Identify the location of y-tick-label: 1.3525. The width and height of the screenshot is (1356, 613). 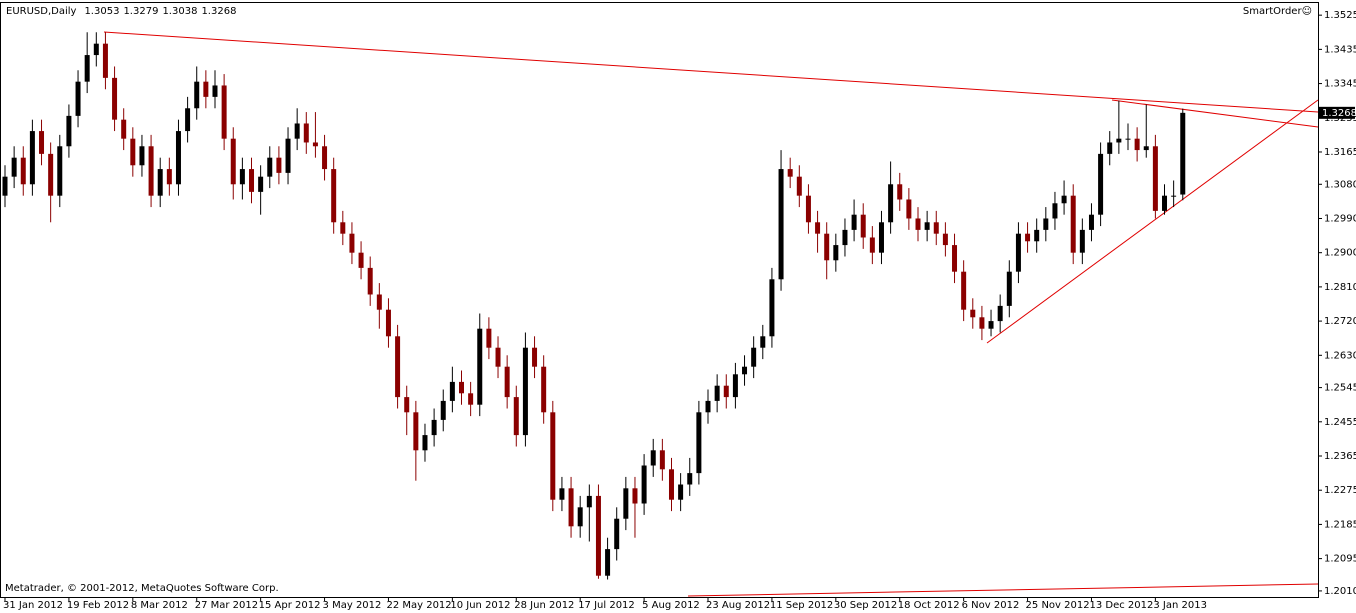
(1340, 15).